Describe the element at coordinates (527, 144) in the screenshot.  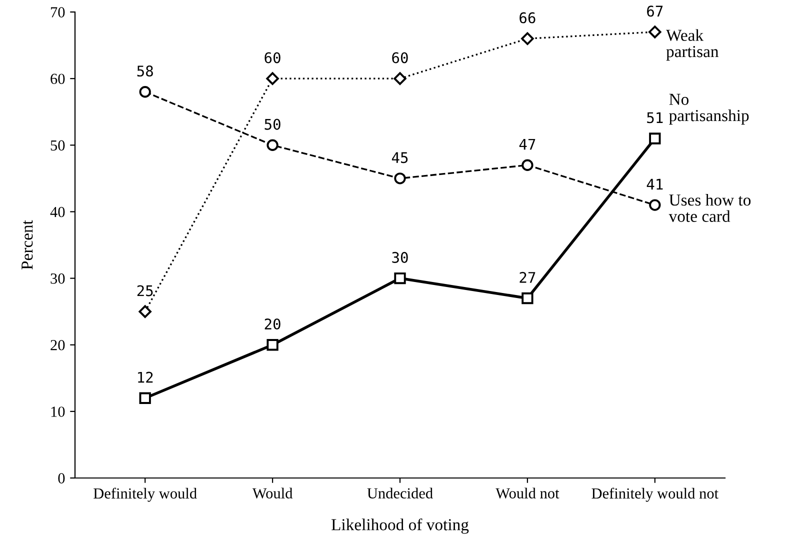
I see `data-label: 47` at that location.